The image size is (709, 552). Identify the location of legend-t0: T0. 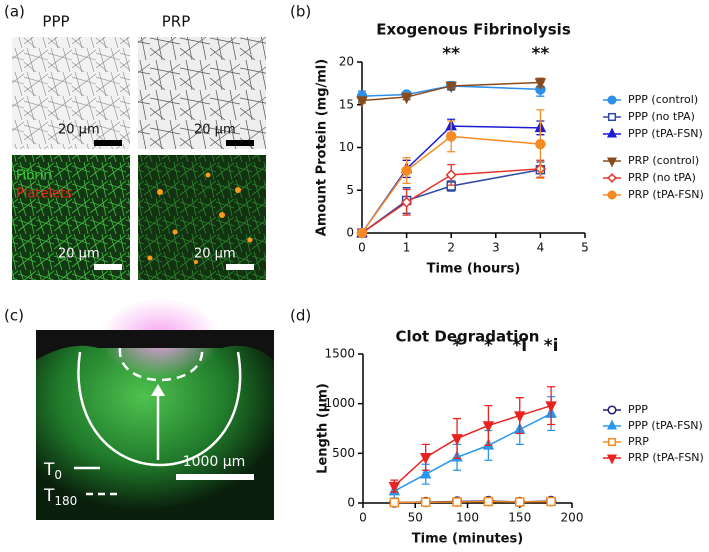
(52, 471).